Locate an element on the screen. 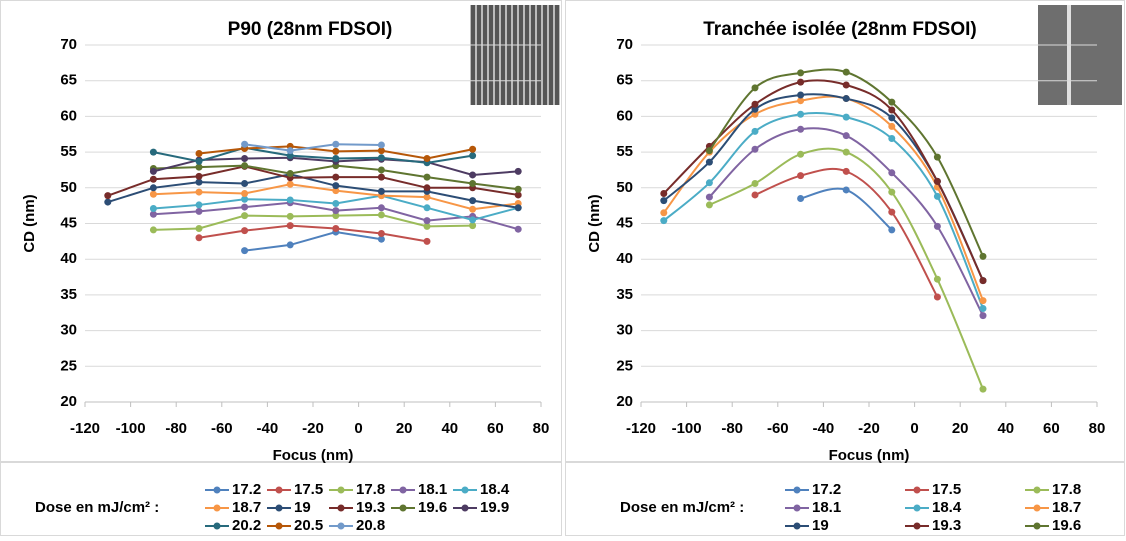 Image resolution: width=1126 pixels, height=541 pixels. legend-label: 20.5 is located at coordinates (308, 525).